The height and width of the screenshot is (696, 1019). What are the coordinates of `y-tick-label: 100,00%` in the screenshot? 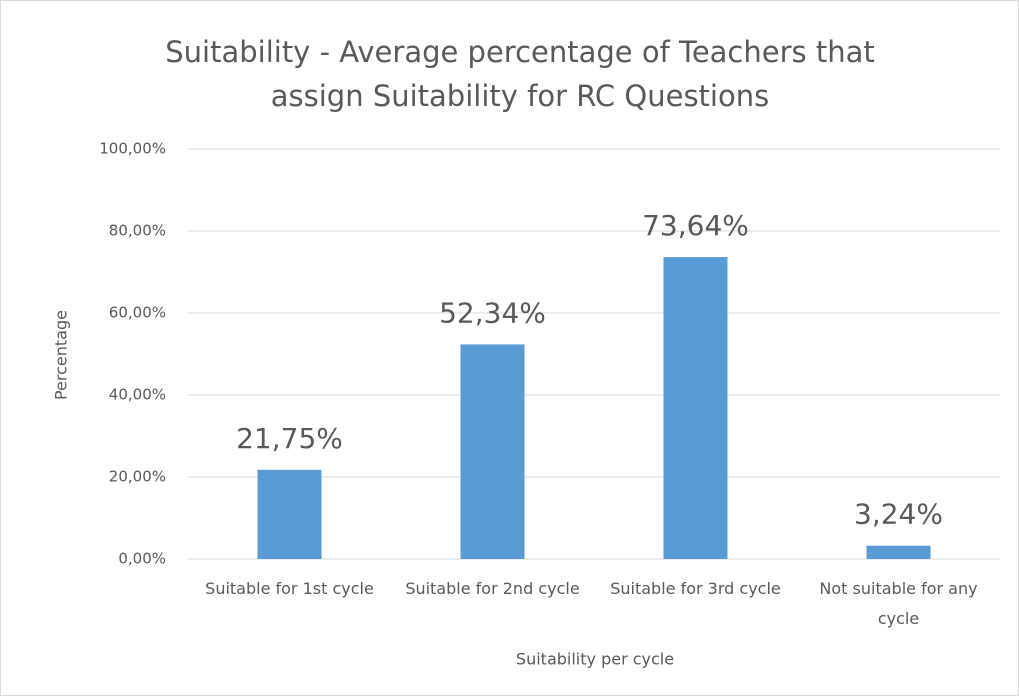 It's located at (132, 149).